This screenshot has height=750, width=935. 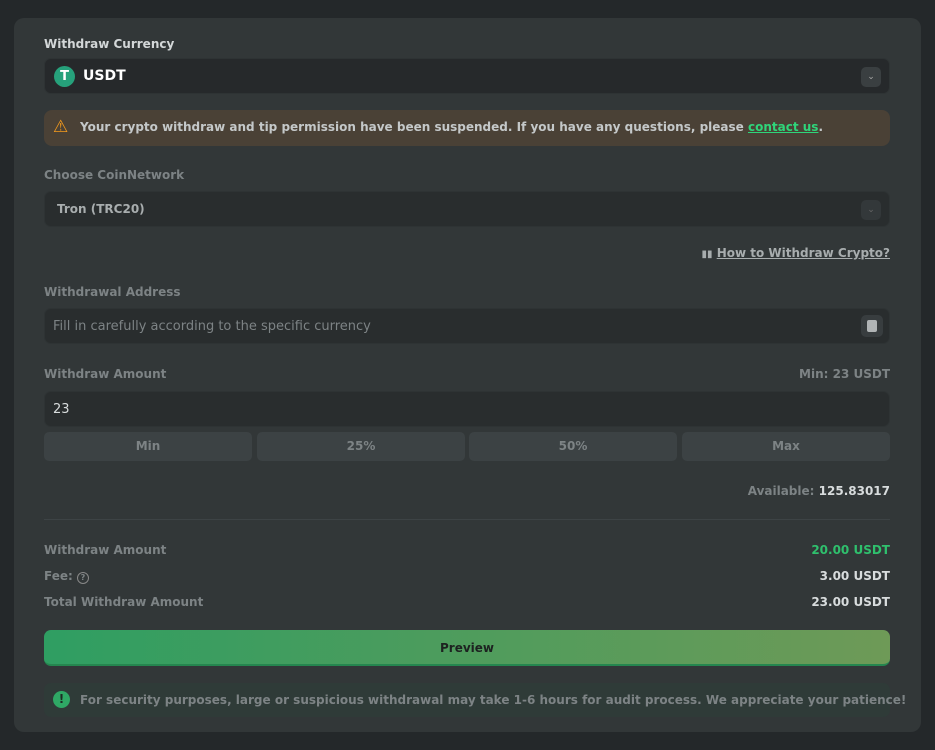 I want to click on currency-value: USDT, so click(x=104, y=76).